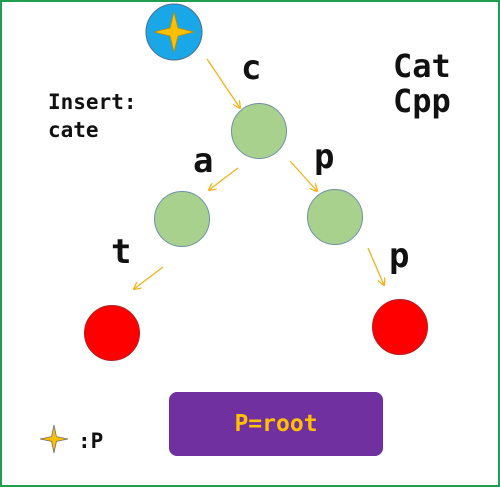 This screenshot has height=489, width=500. Describe the element at coordinates (73, 130) in the screenshot. I see `insert-word: cate` at that location.